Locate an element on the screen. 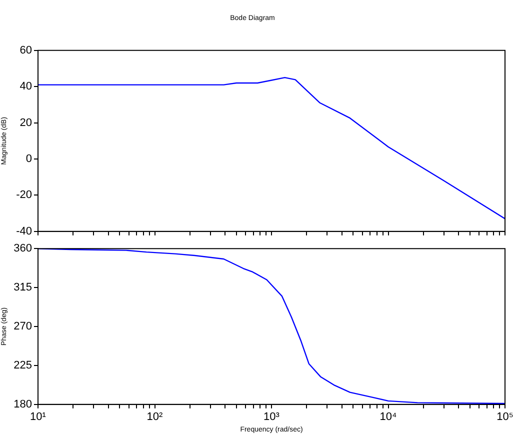  y-tick-label: 40 is located at coordinates (26, 86).